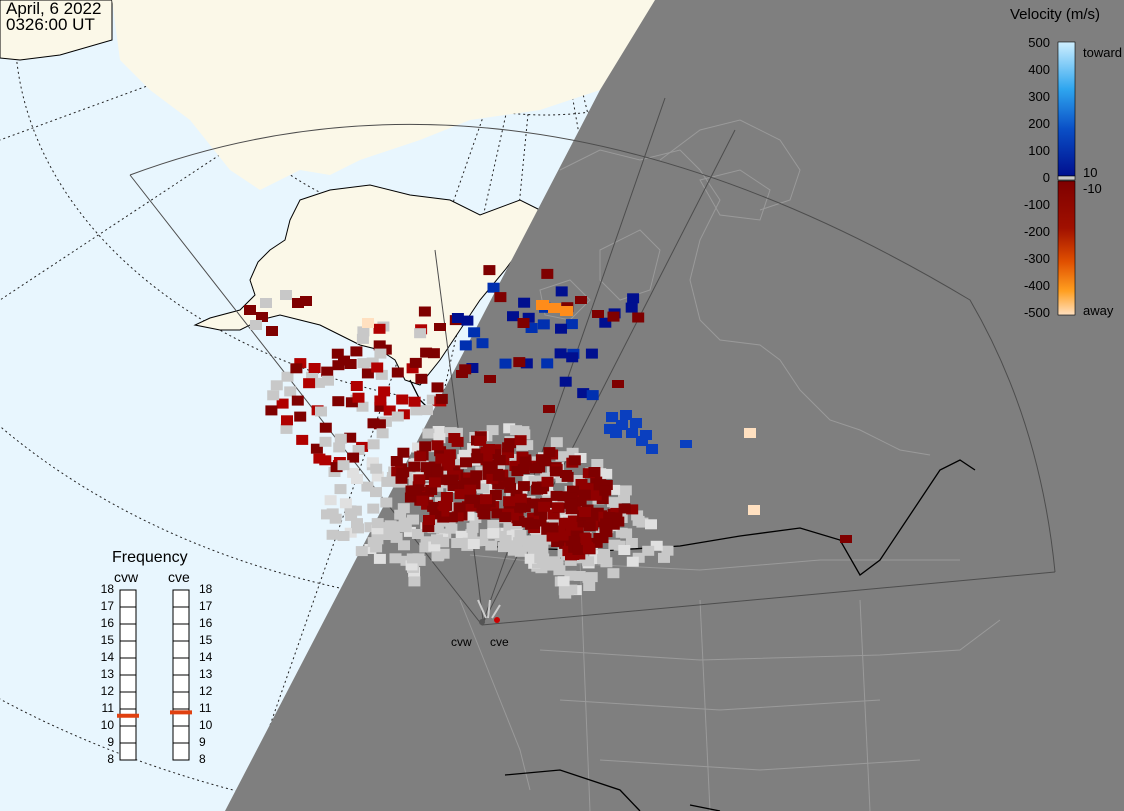  Describe the element at coordinates (50, 24) in the screenshot. I see `time-text: 0326:00 UT` at that location.